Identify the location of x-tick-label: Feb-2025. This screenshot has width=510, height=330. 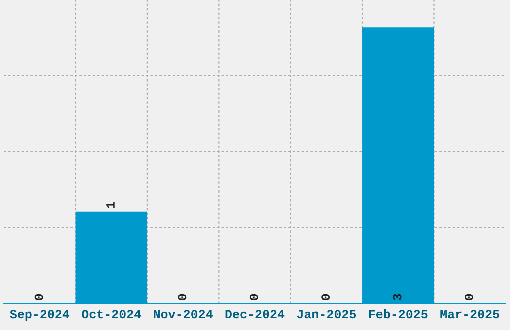
(398, 314).